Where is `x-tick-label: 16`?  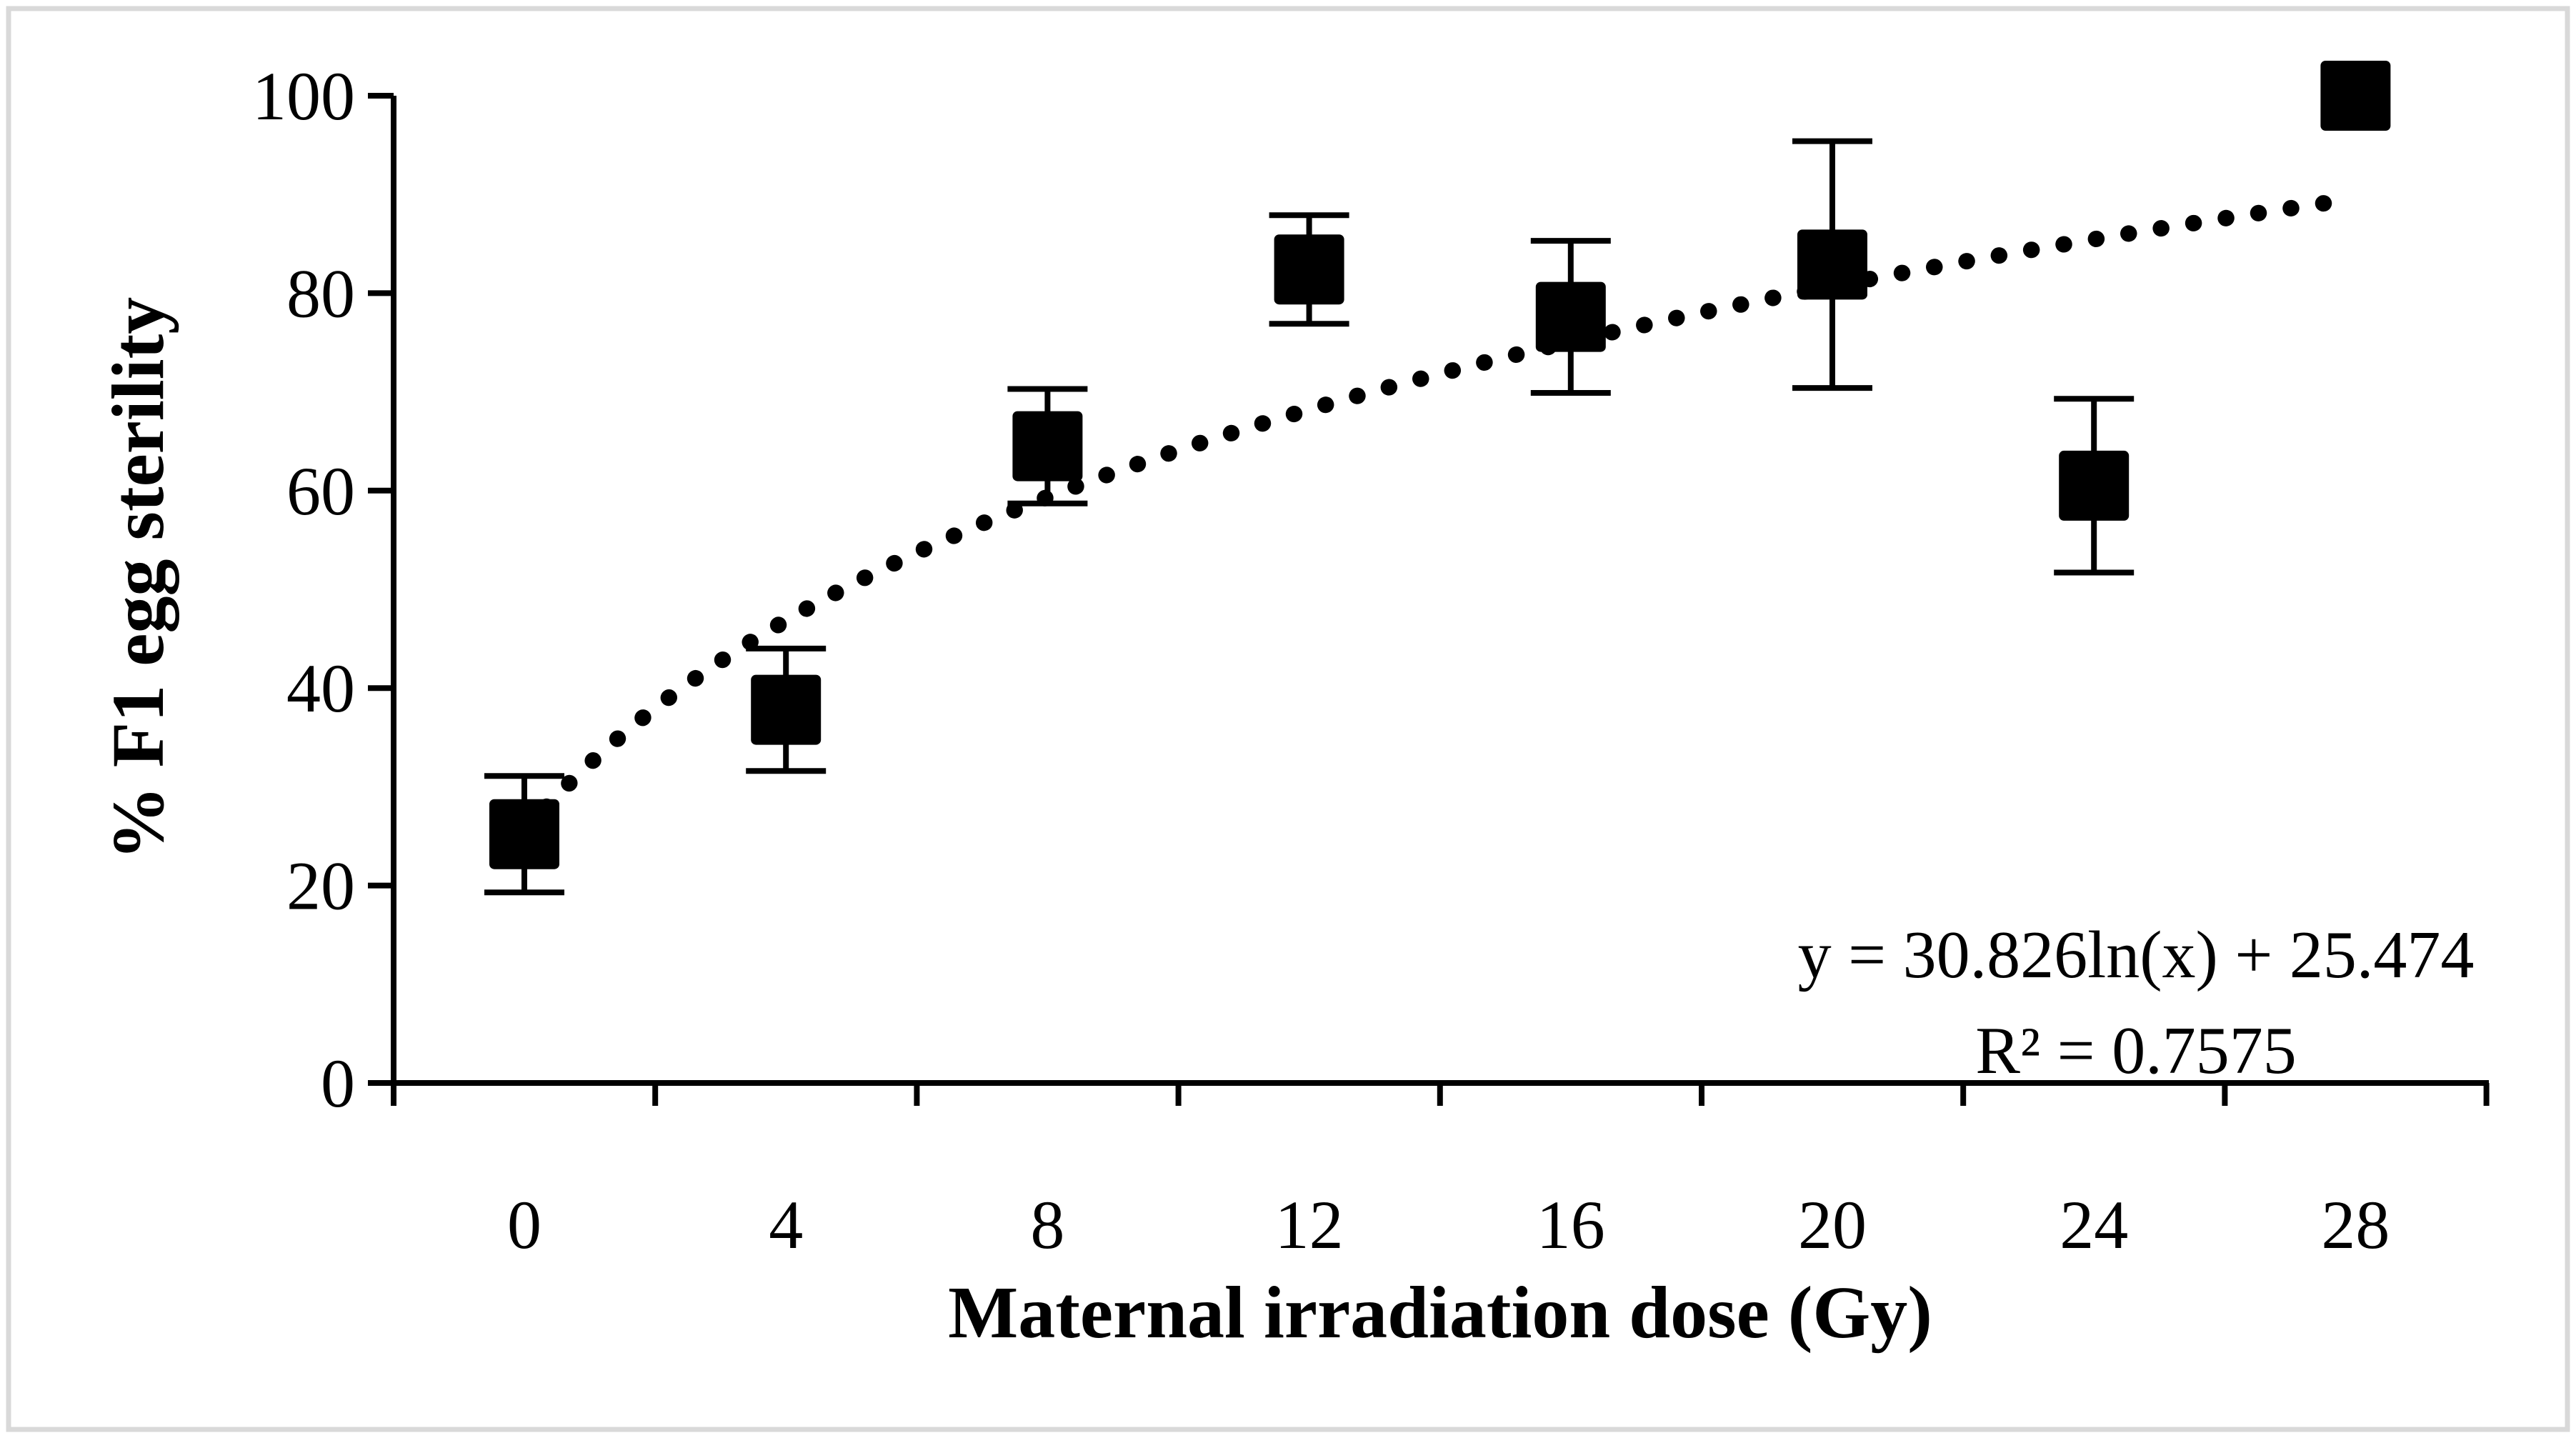
x-tick-label: 16 is located at coordinates (1571, 1225).